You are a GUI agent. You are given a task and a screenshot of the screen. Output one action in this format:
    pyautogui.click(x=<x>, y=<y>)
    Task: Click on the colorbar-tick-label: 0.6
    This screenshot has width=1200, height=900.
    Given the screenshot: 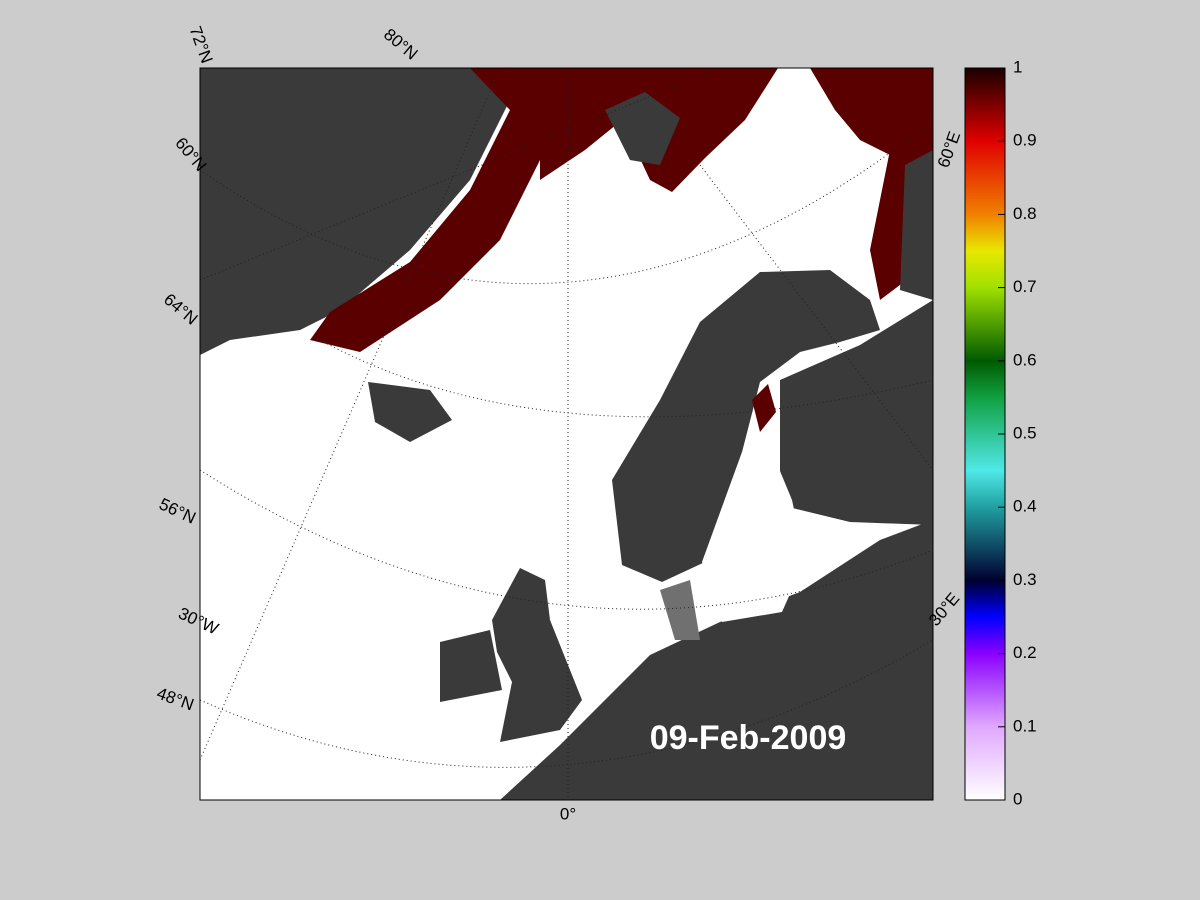 What is the action you would take?
    pyautogui.click(x=1025, y=359)
    